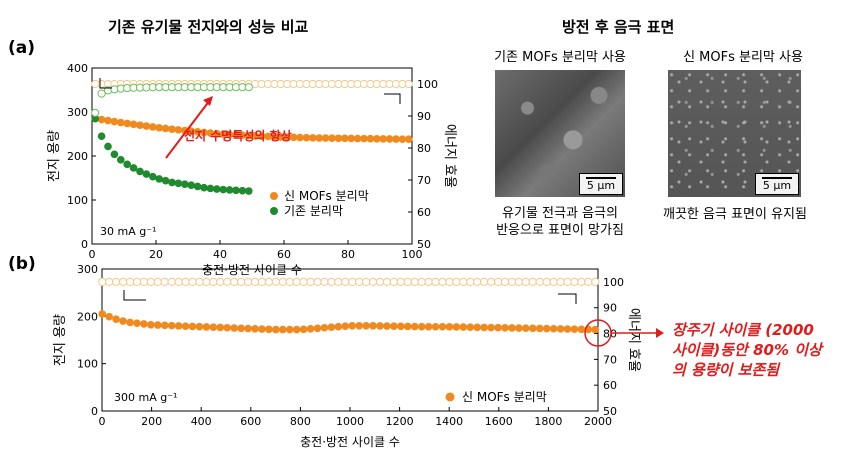 This screenshot has width=860, height=456. What do you see at coordinates (408, 84) in the screenshot?
I see `chart-a-efficiency-point-new` at bounding box center [408, 84].